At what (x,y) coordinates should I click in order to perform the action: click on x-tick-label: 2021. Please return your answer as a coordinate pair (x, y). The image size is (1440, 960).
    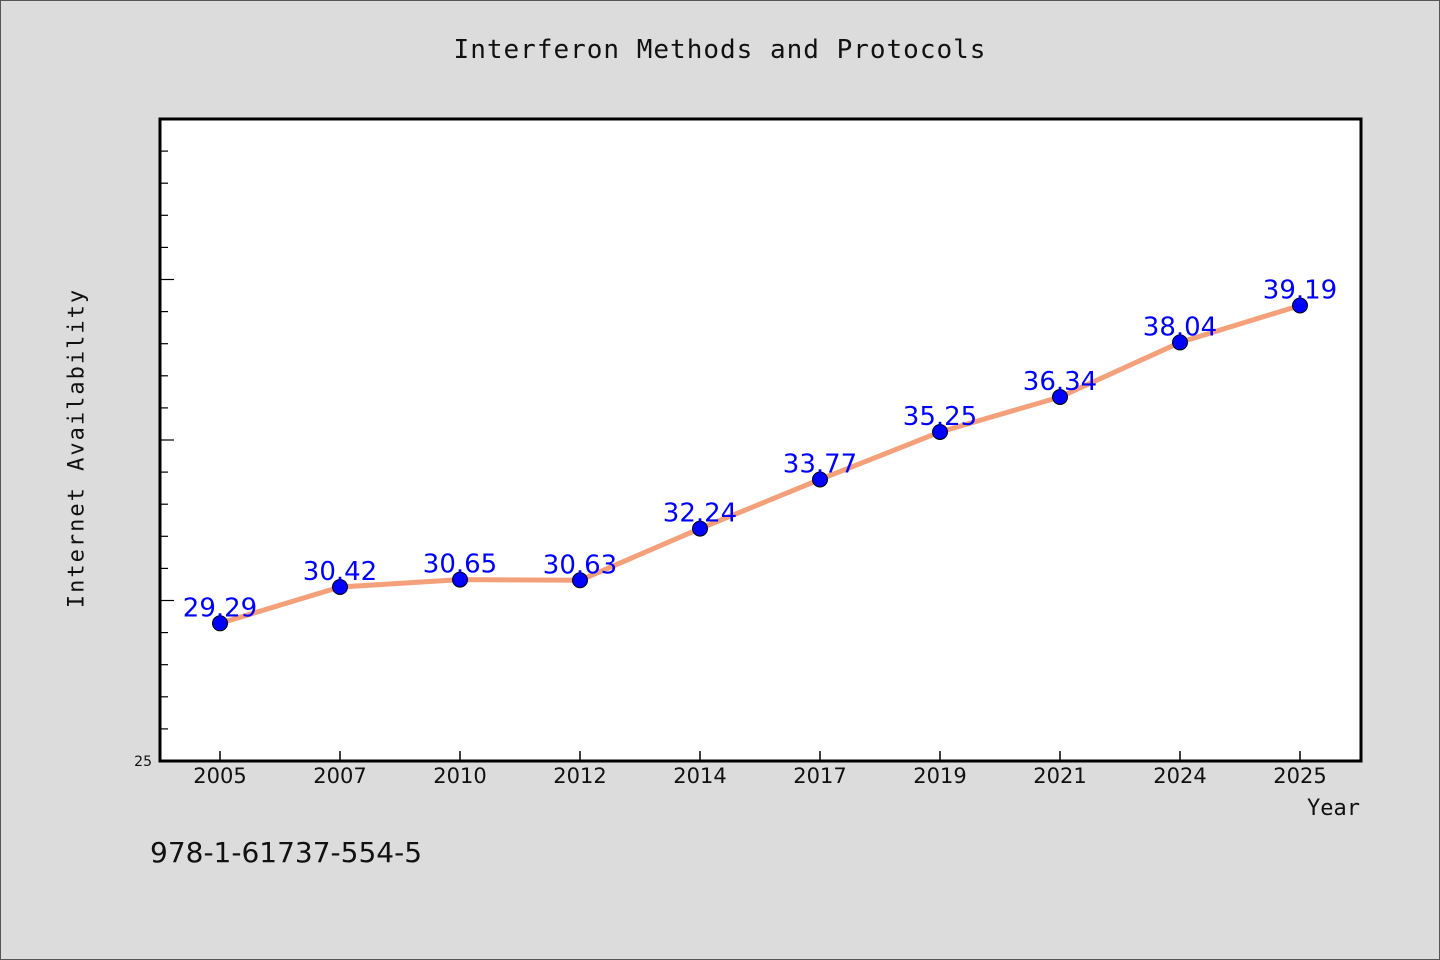
    Looking at the image, I should click on (1059, 776).